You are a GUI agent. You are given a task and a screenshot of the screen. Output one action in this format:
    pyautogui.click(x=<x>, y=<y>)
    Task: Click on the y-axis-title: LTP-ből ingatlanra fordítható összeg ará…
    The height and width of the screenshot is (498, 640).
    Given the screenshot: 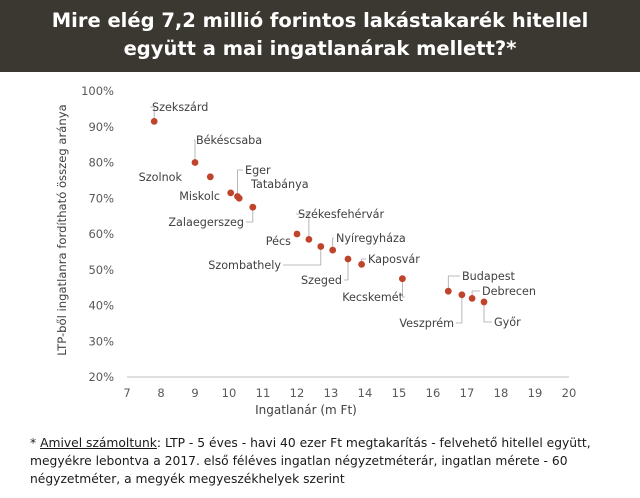 What is the action you would take?
    pyautogui.click(x=62, y=229)
    